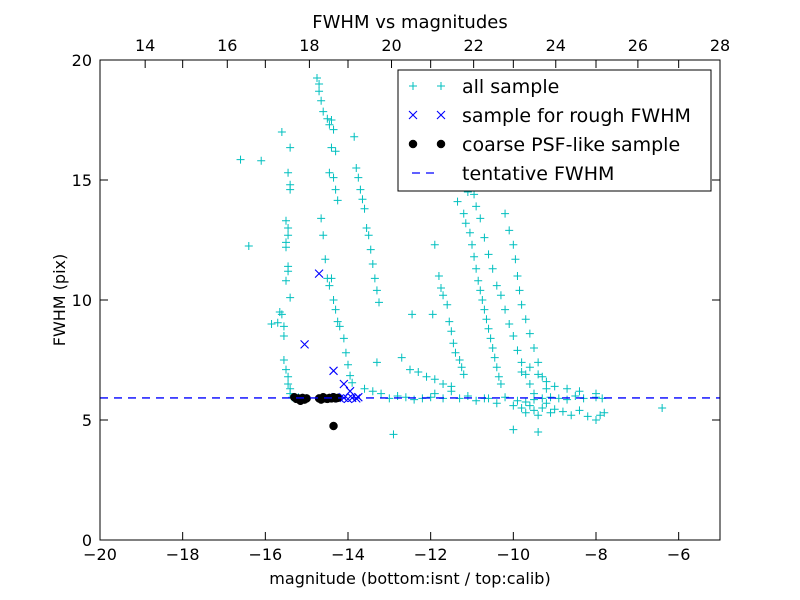 The width and height of the screenshot is (800, 600). What do you see at coordinates (510, 87) in the screenshot?
I see `legend-label: all sample` at bounding box center [510, 87].